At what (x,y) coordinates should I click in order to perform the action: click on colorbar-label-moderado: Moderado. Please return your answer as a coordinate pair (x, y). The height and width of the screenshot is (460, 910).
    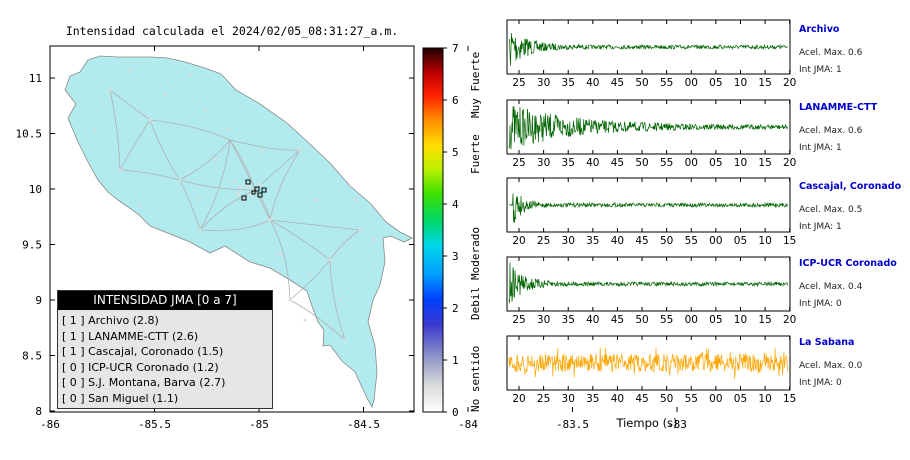
    Looking at the image, I should click on (475, 253).